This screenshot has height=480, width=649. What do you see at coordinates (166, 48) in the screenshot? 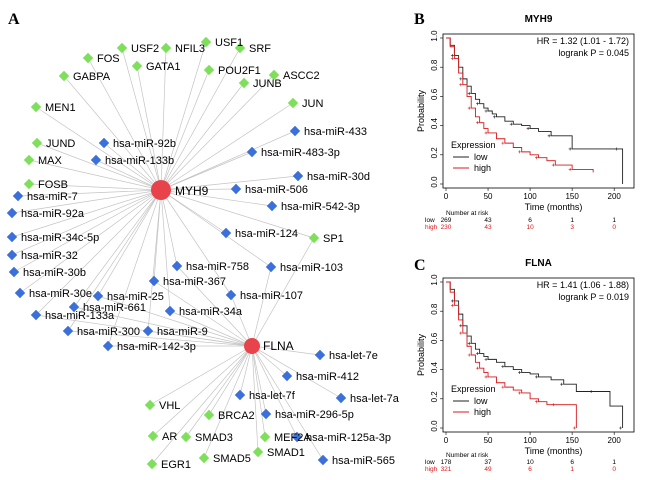
I see `tf-node-nfil3` at bounding box center [166, 48].